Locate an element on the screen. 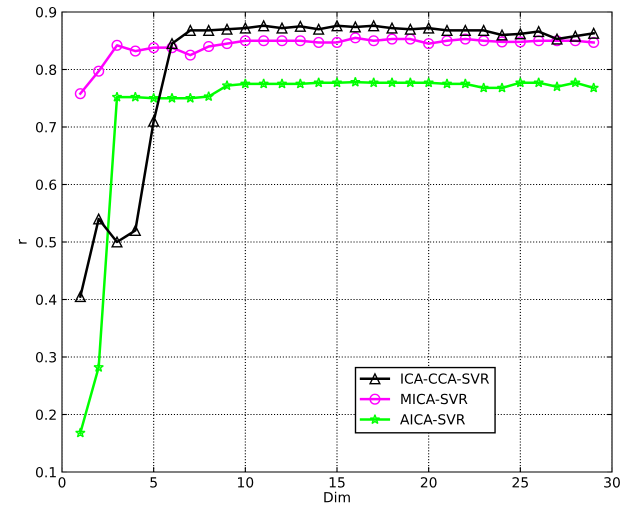 This screenshot has width=638, height=509. y-tick-label: 0.1 is located at coordinates (46, 472).